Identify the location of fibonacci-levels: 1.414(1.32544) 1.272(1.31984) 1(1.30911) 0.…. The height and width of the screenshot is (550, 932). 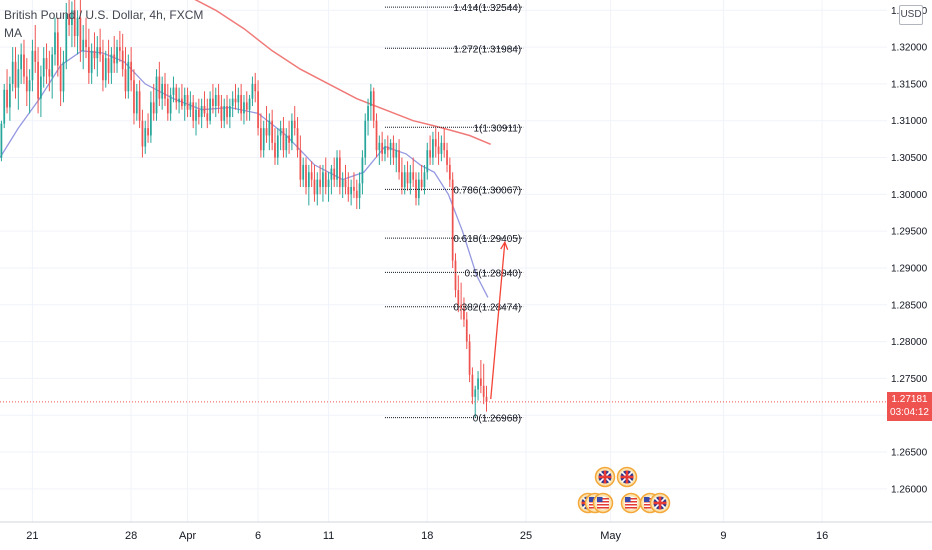
(454, 214).